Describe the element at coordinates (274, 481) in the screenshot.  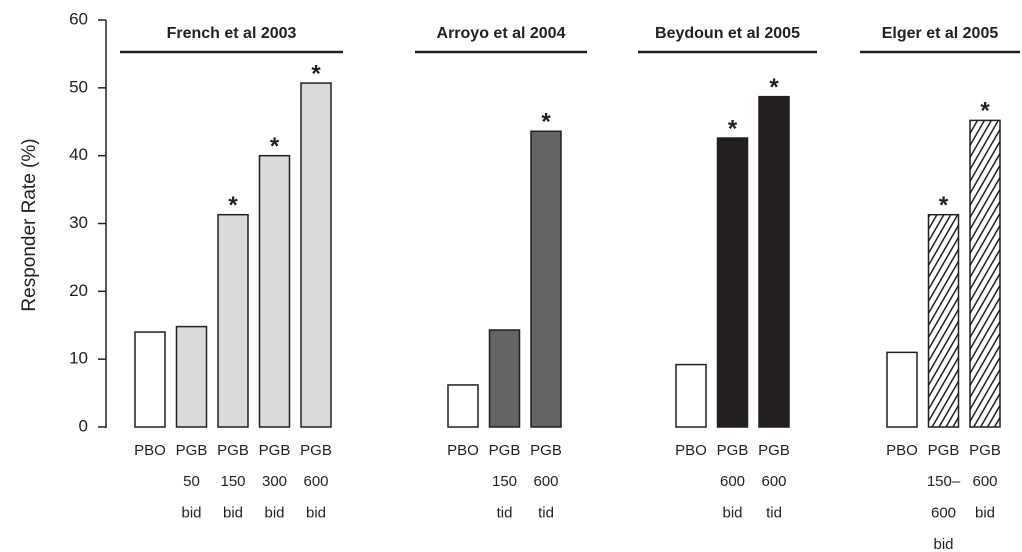
I see `dose-label: 300` at that location.